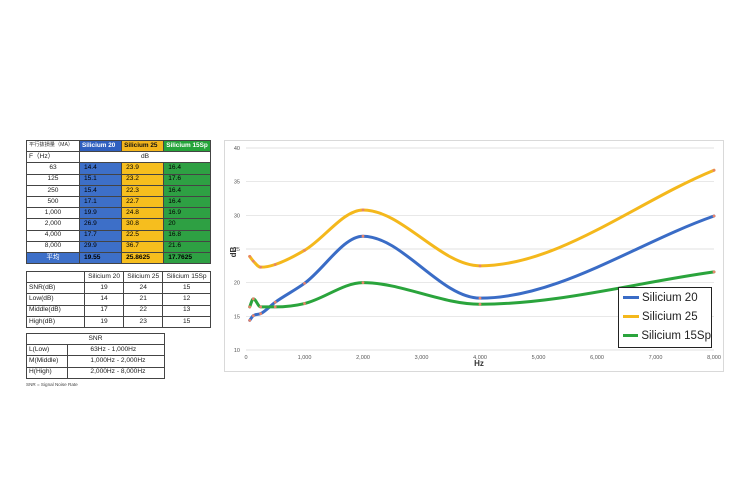 The image size is (750, 500). What do you see at coordinates (676, 335) in the screenshot?
I see `legend-label: Silicium 15Sp` at bounding box center [676, 335].